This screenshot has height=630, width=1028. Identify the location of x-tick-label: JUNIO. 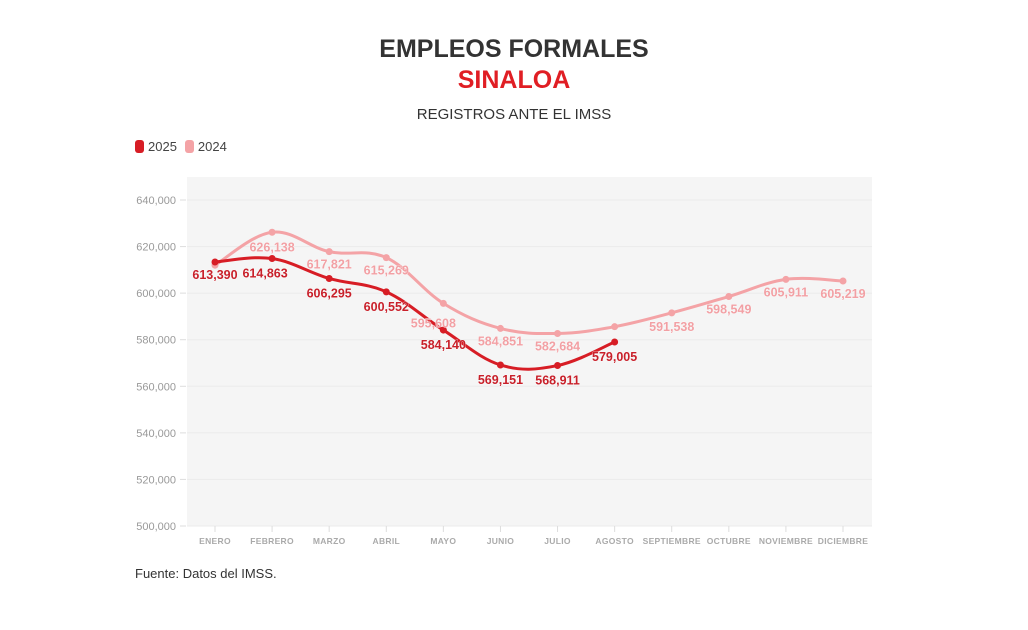
(501, 541).